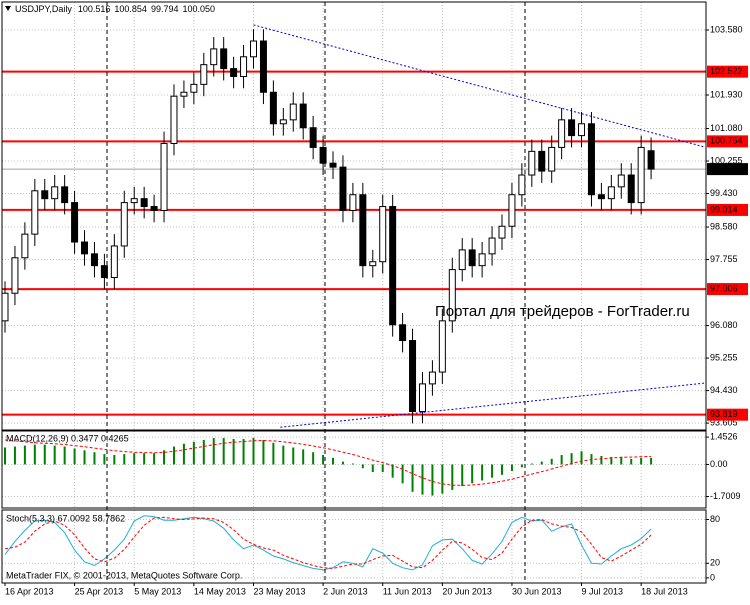 The height and width of the screenshot is (605, 750). I want to click on y-tick-label: 103.580, so click(726, 29).